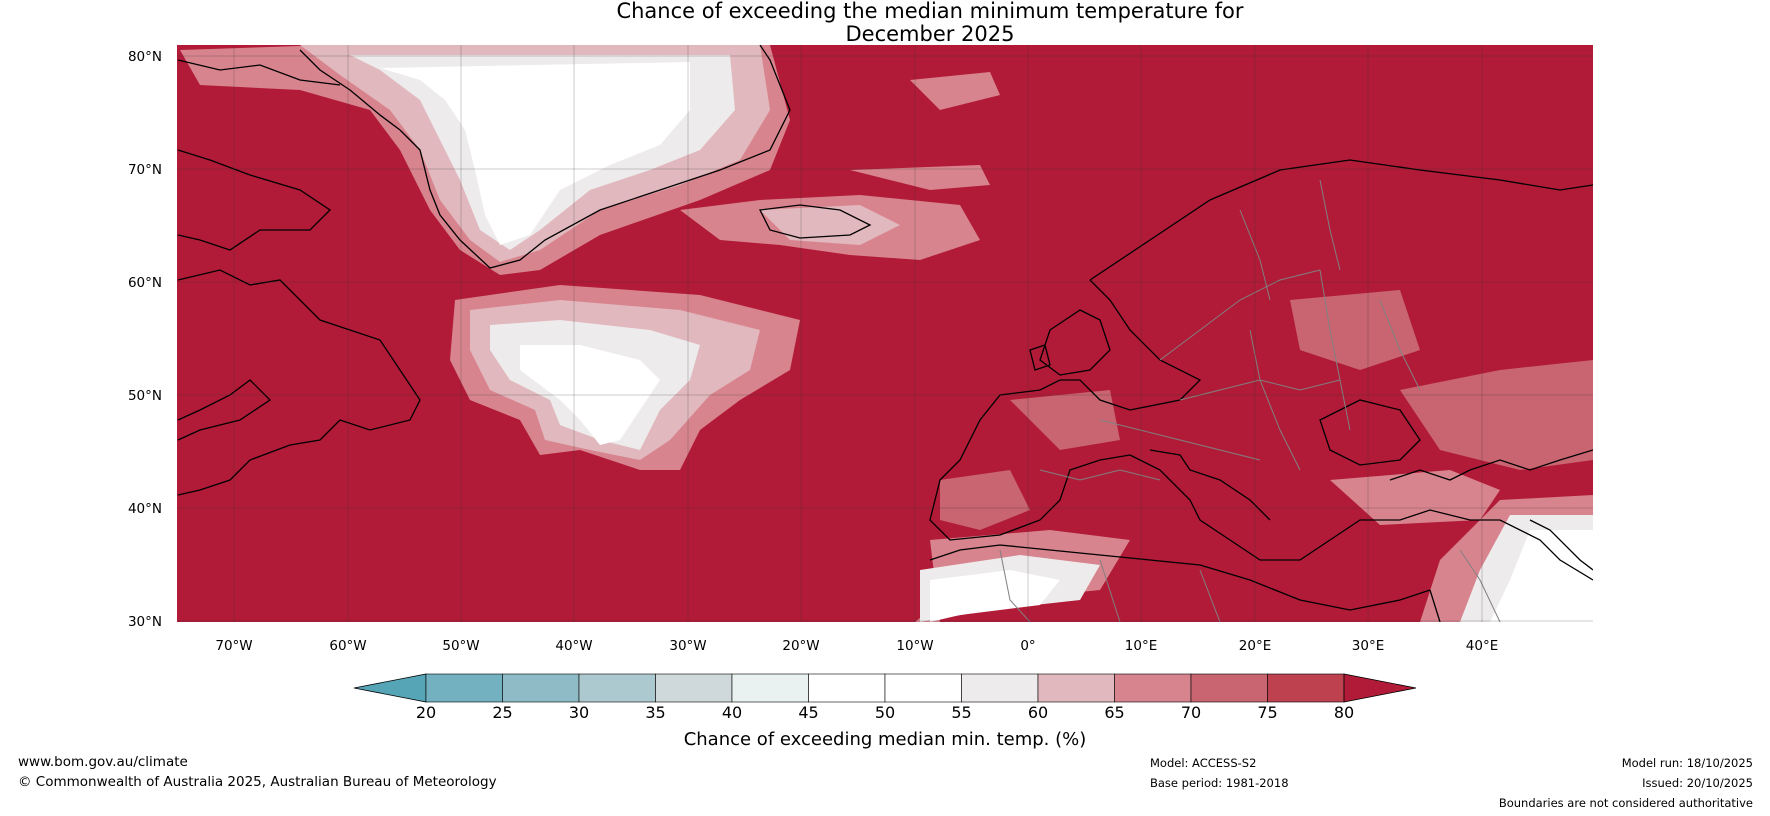  What do you see at coordinates (1191, 712) in the screenshot?
I see `colorbar-tick: 70` at bounding box center [1191, 712].